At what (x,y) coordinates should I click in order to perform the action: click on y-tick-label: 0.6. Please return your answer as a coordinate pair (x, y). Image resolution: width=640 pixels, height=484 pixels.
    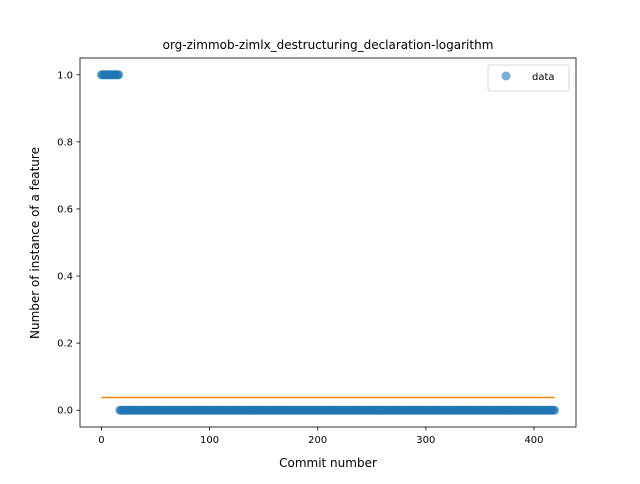
    Looking at the image, I should click on (65, 209).